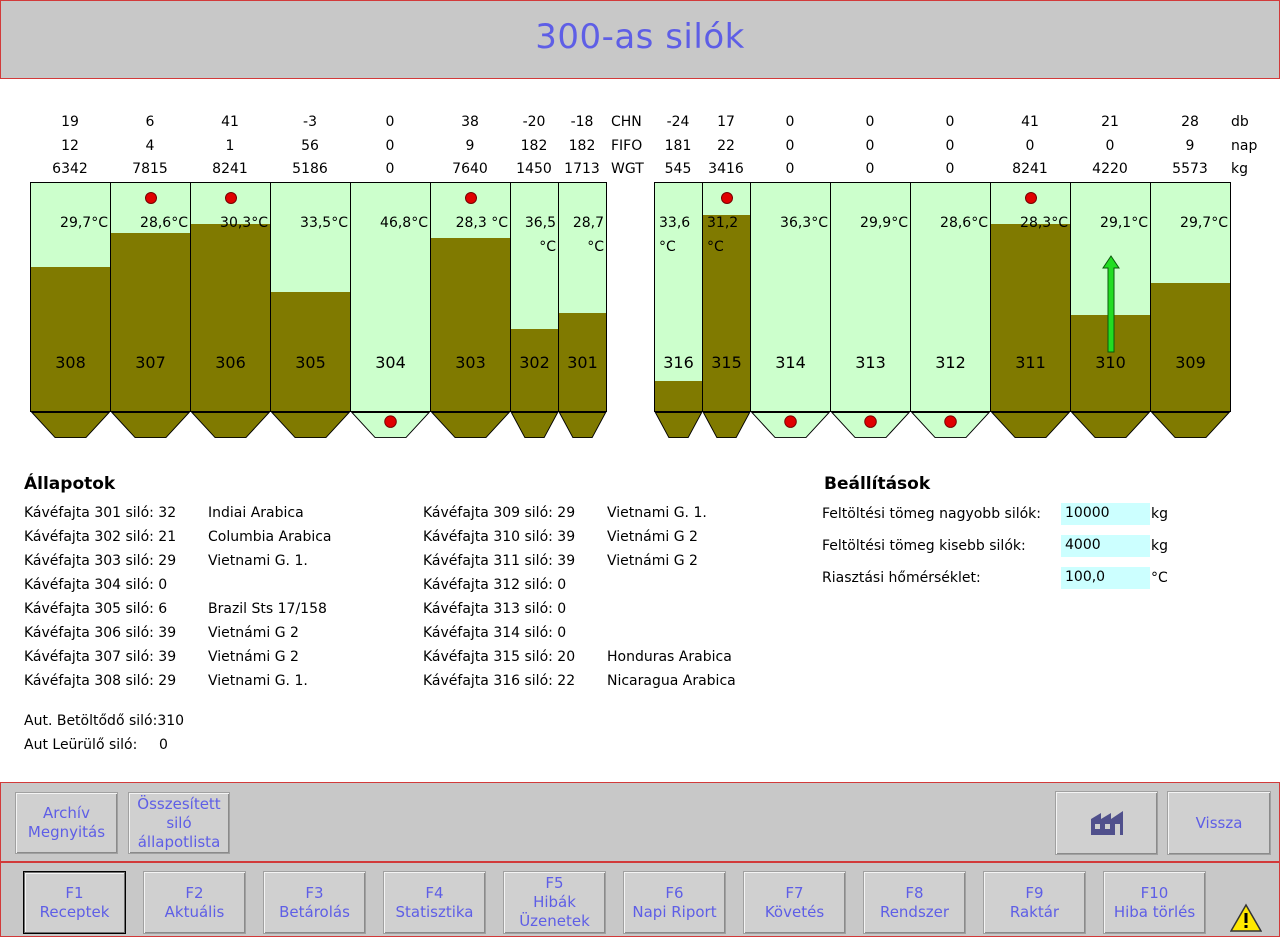 The width and height of the screenshot is (1280, 937). What do you see at coordinates (100, 513) in the screenshot?
I see `status-silo-label: Kávéfajta 301 siló: 32` at bounding box center [100, 513].